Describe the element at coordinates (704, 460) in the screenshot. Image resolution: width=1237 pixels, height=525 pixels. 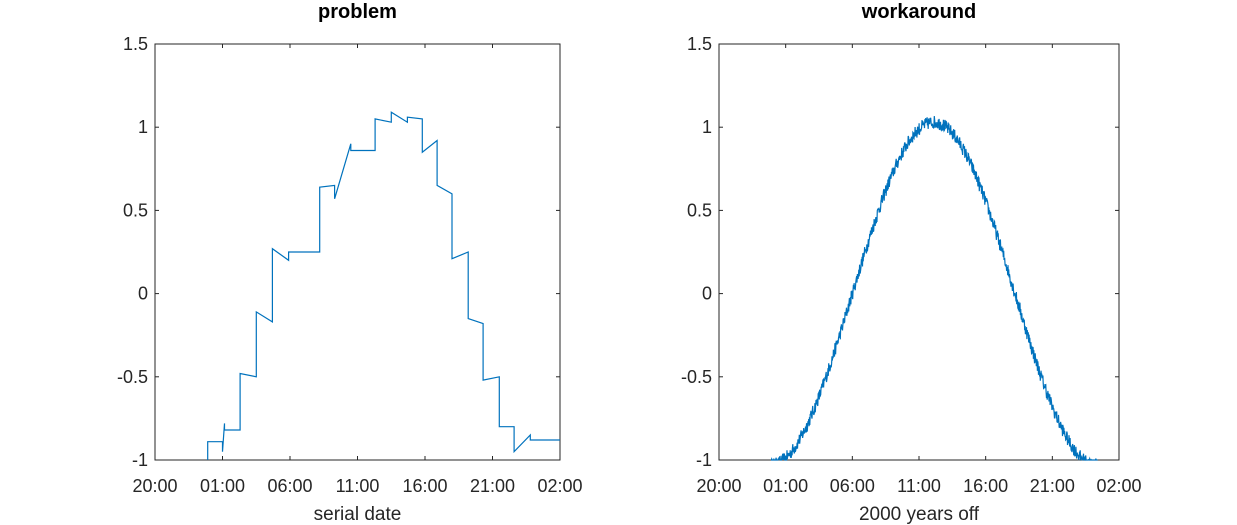
I see `chart-1-y-tick-label: -1` at that location.